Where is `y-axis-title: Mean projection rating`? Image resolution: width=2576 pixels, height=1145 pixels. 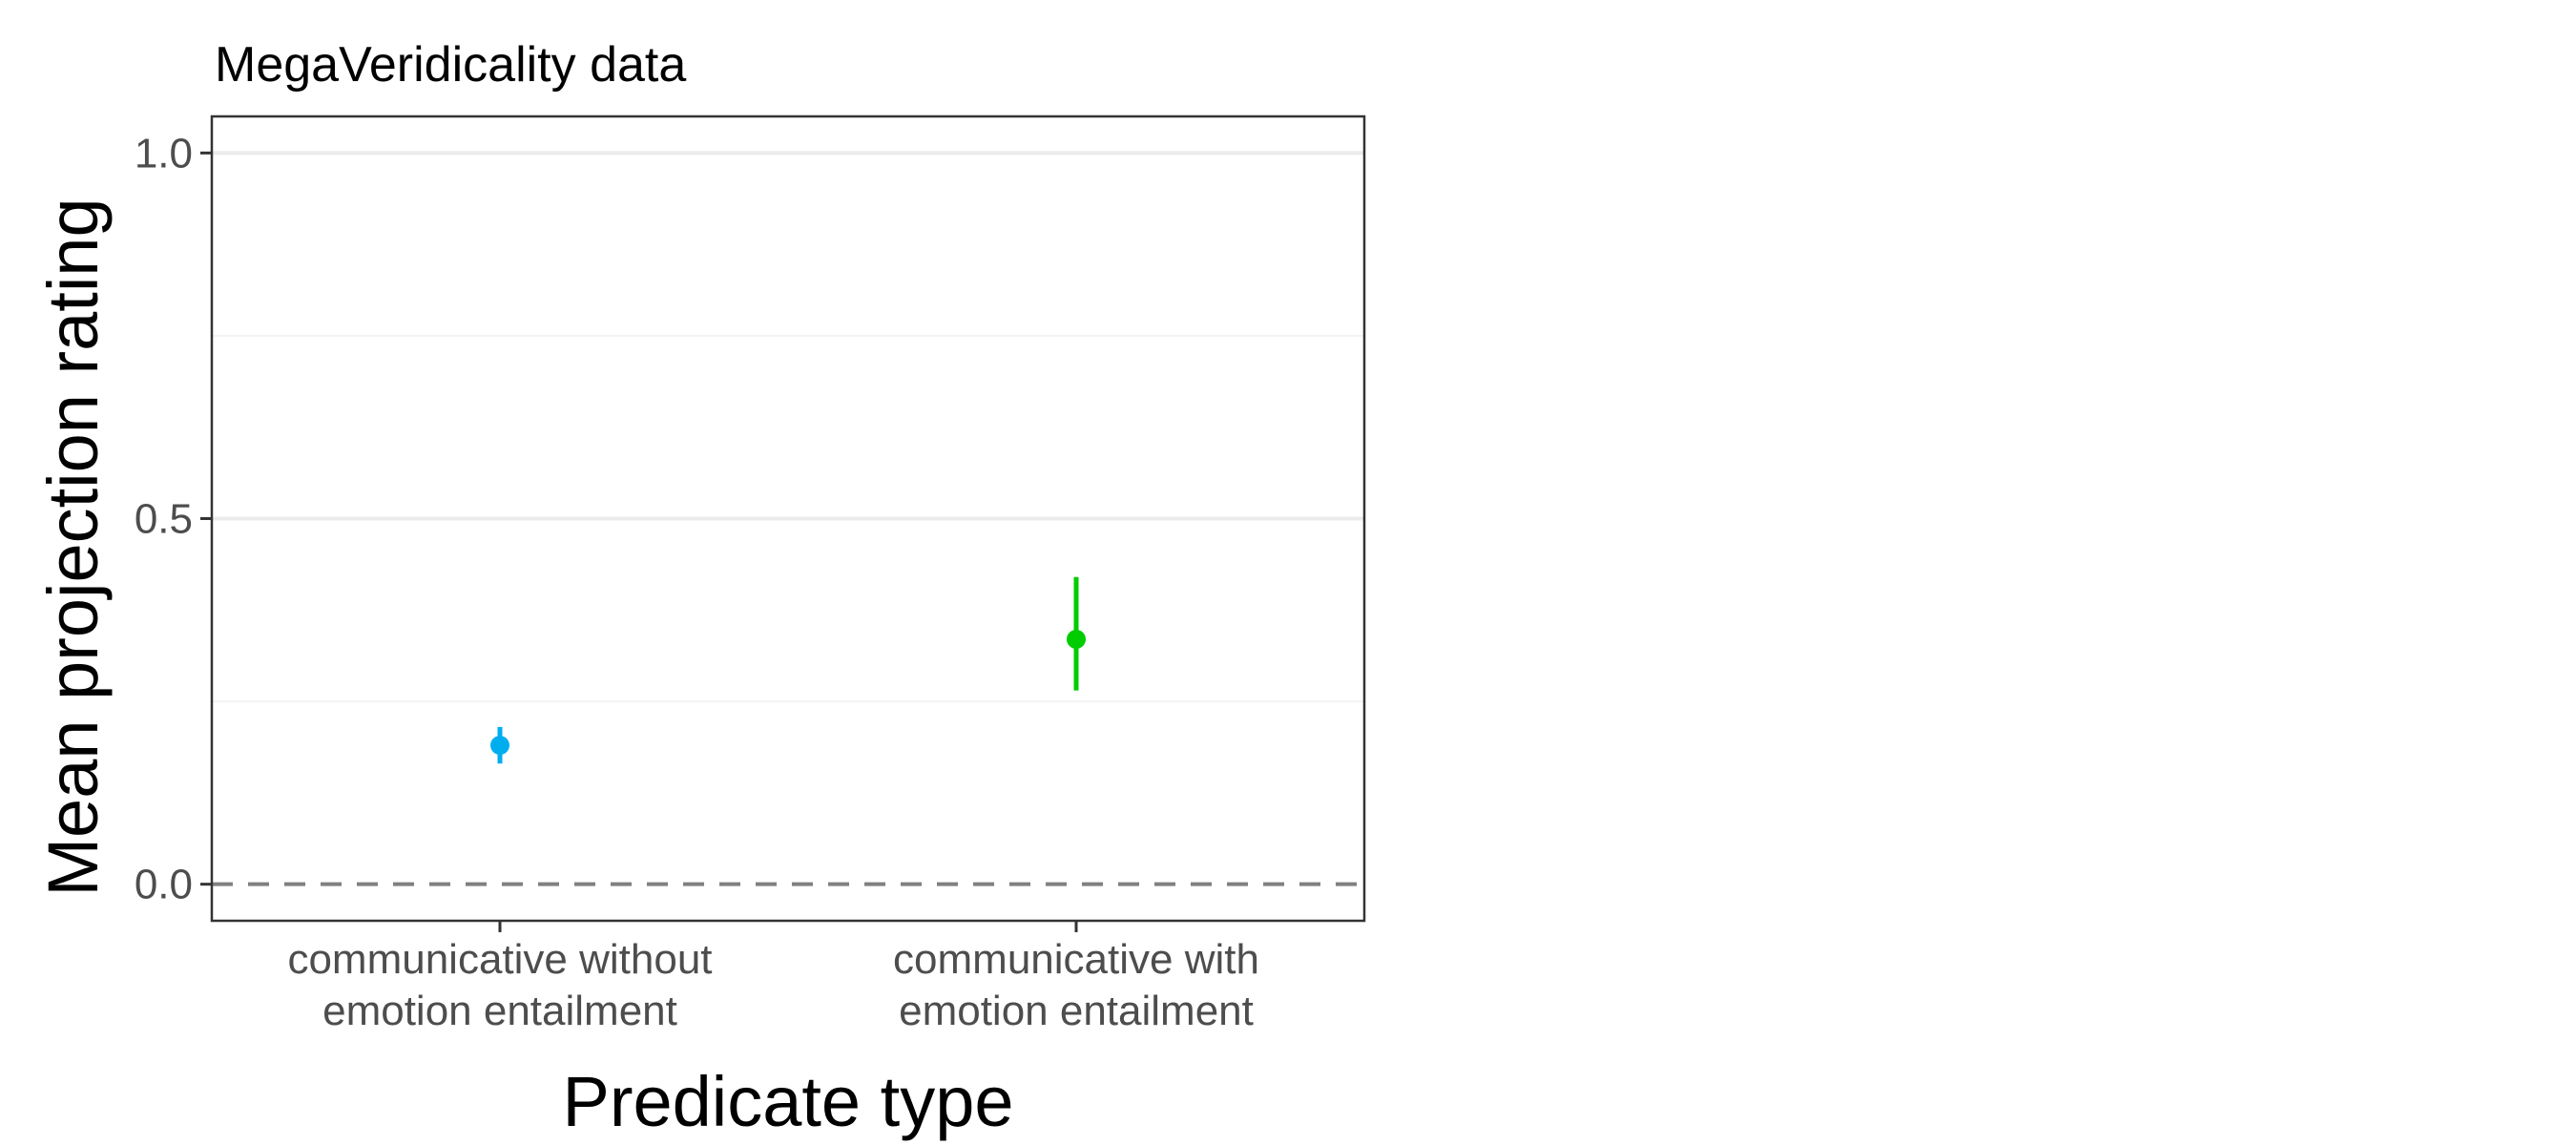
y-axis-title: Mean projection rating is located at coordinates (73, 547).